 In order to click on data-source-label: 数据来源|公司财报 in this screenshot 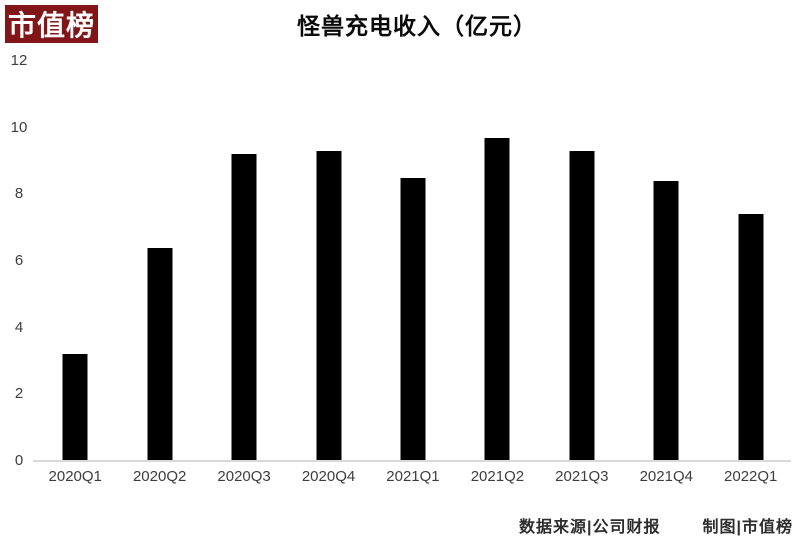, I will do `click(590, 527)`.